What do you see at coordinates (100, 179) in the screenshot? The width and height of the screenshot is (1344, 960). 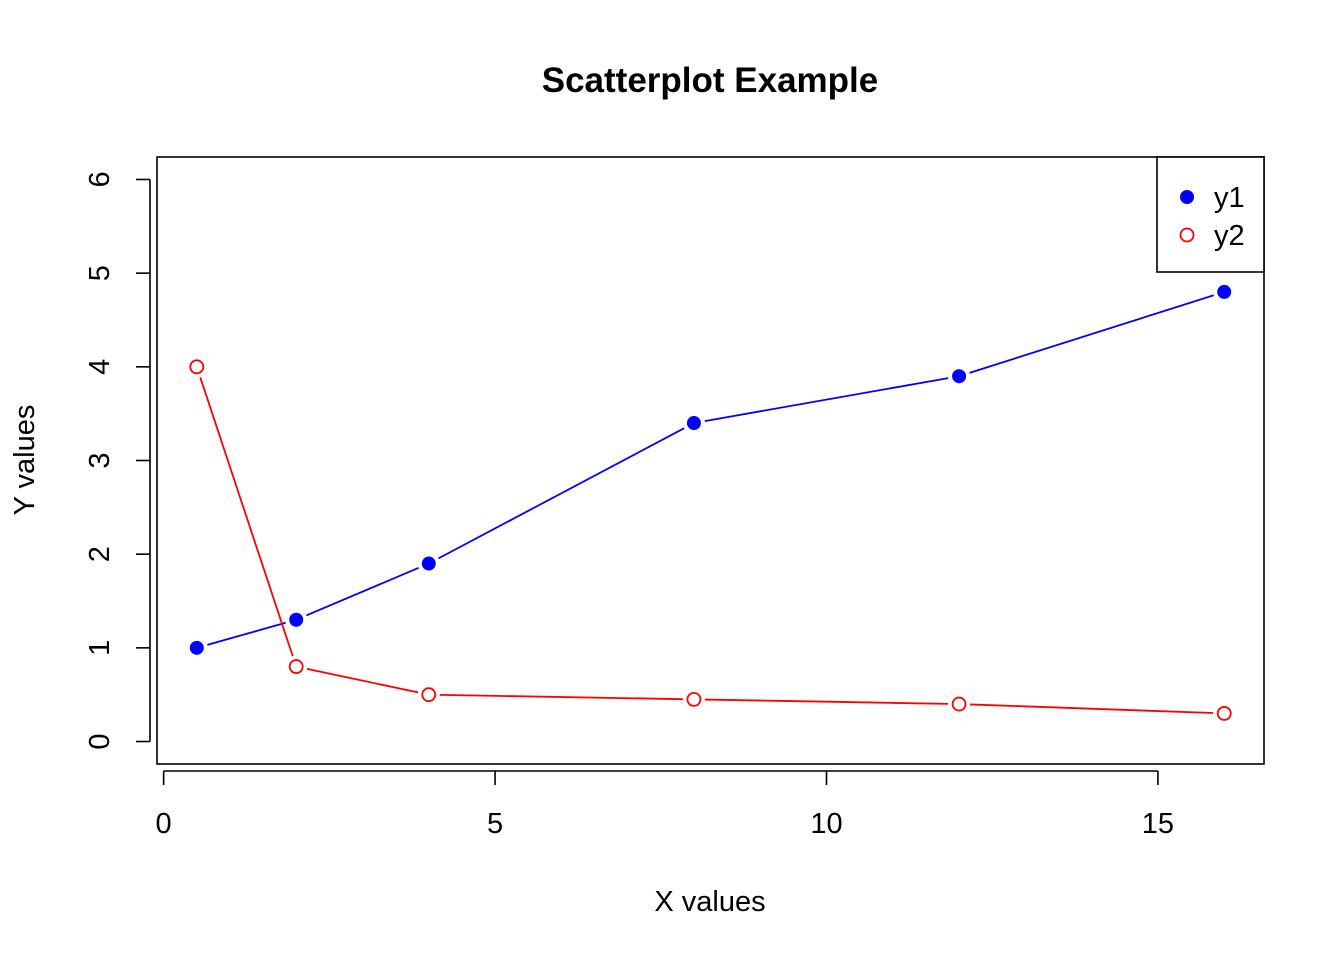 I see `y-tick-label: 6` at bounding box center [100, 179].